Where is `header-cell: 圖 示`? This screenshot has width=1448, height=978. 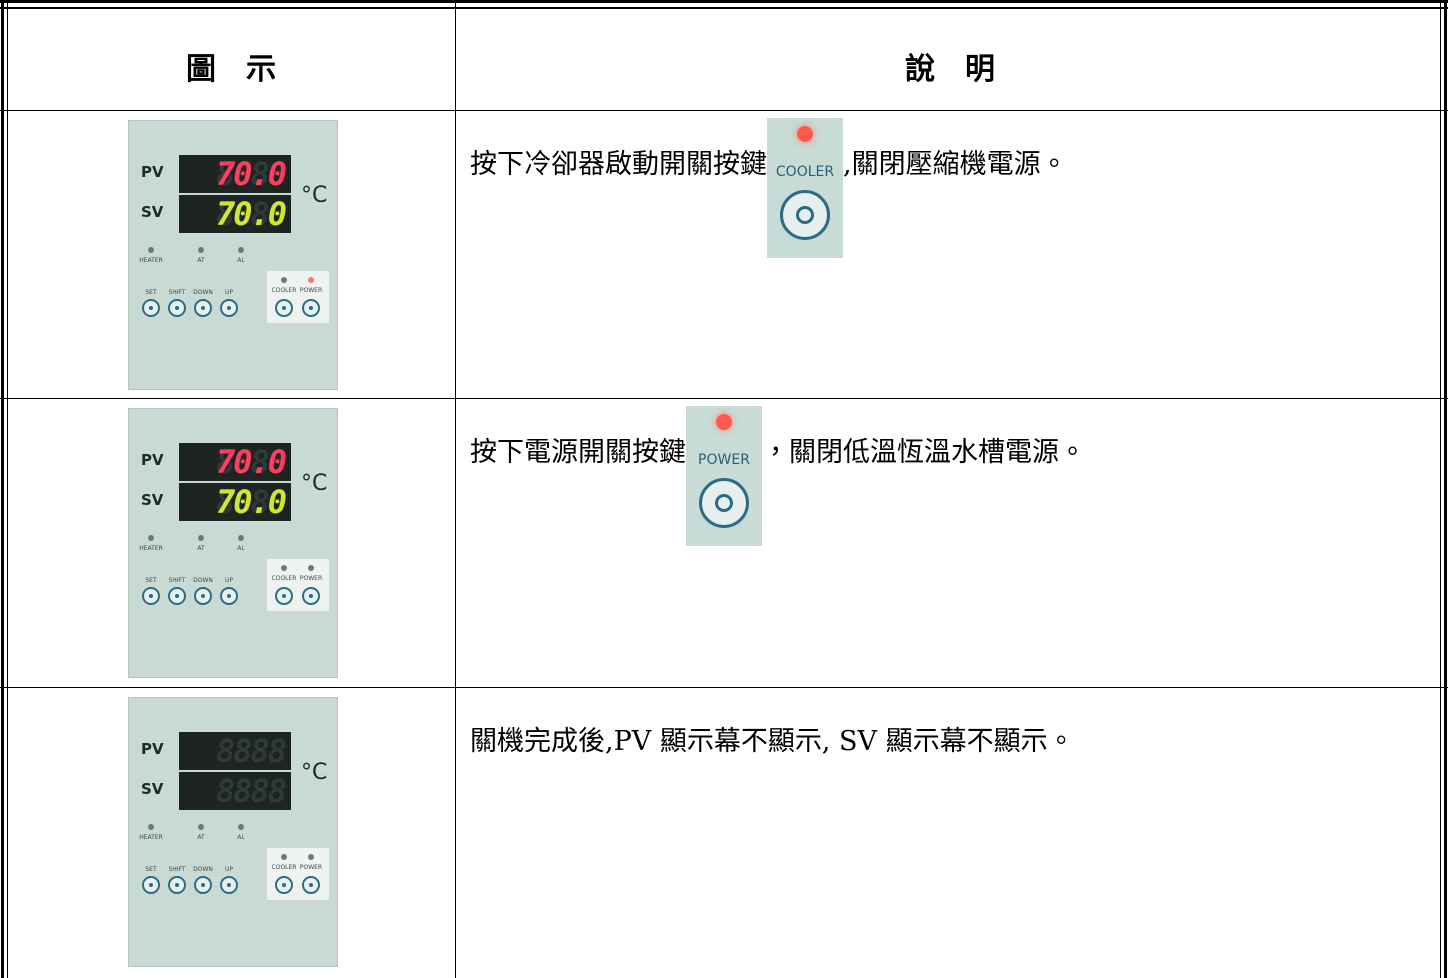 header-cell: 圖 示 is located at coordinates (231, 69).